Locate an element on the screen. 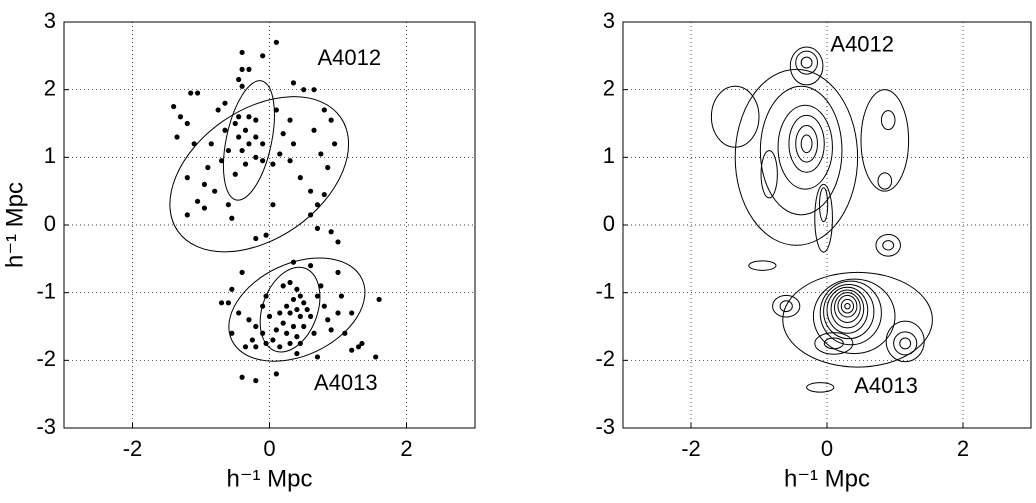  y-tick-label: 2 is located at coordinates (50, 87).